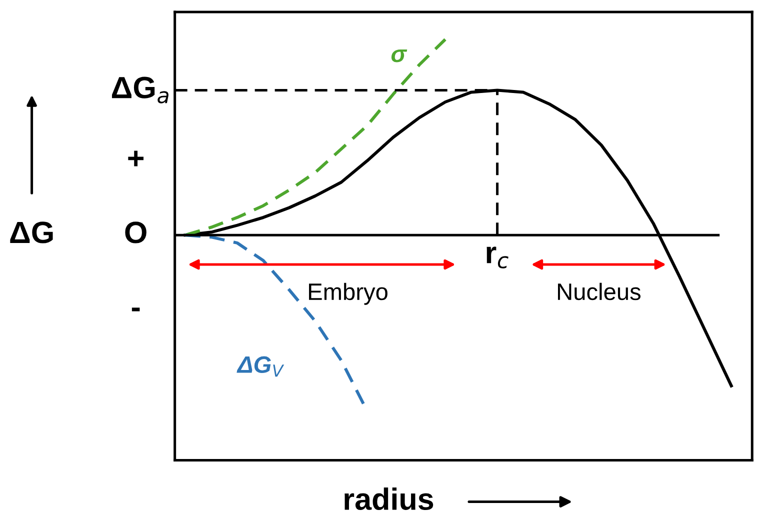 This screenshot has width=777, height=520. Describe the element at coordinates (399, 56) in the screenshot. I see `series-label: σ` at that location.